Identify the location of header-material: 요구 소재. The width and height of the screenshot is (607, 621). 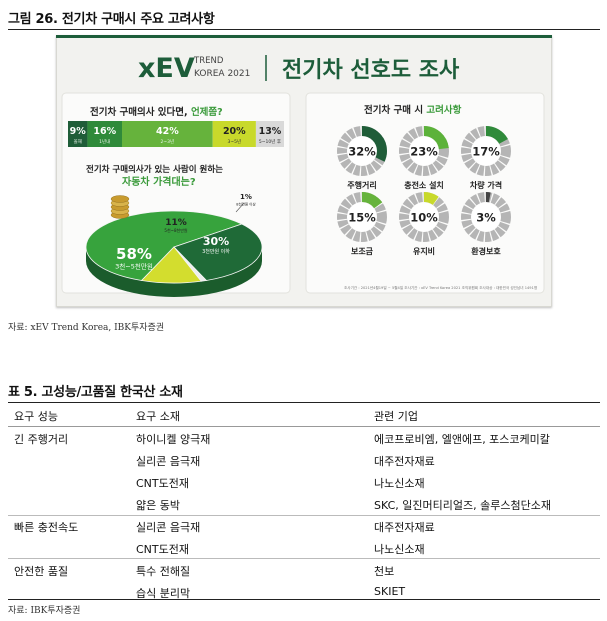
(158, 416).